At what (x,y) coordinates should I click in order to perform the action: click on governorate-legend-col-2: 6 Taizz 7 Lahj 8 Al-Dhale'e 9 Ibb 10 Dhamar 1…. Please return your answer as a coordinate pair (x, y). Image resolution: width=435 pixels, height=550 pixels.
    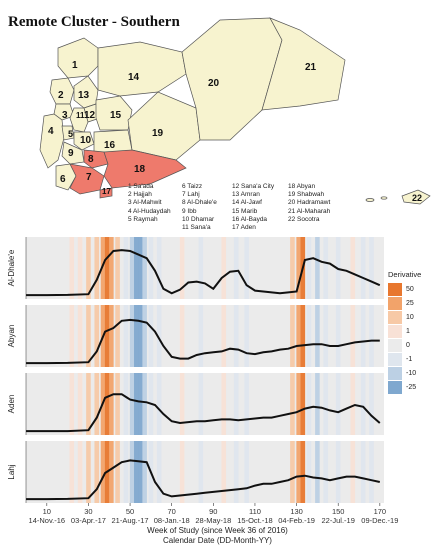
    Looking at the image, I should click on (199, 207).